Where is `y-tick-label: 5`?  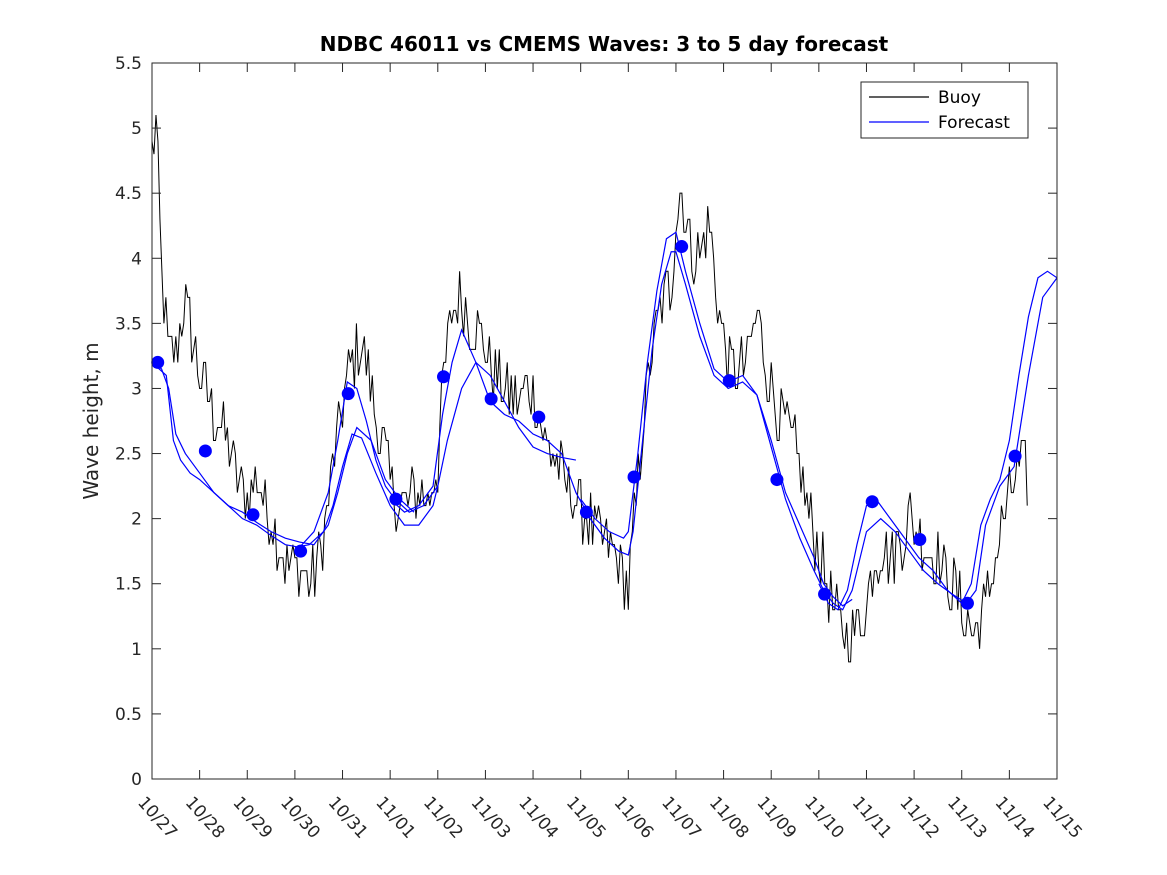
y-tick-label: 5 is located at coordinates (136, 129).